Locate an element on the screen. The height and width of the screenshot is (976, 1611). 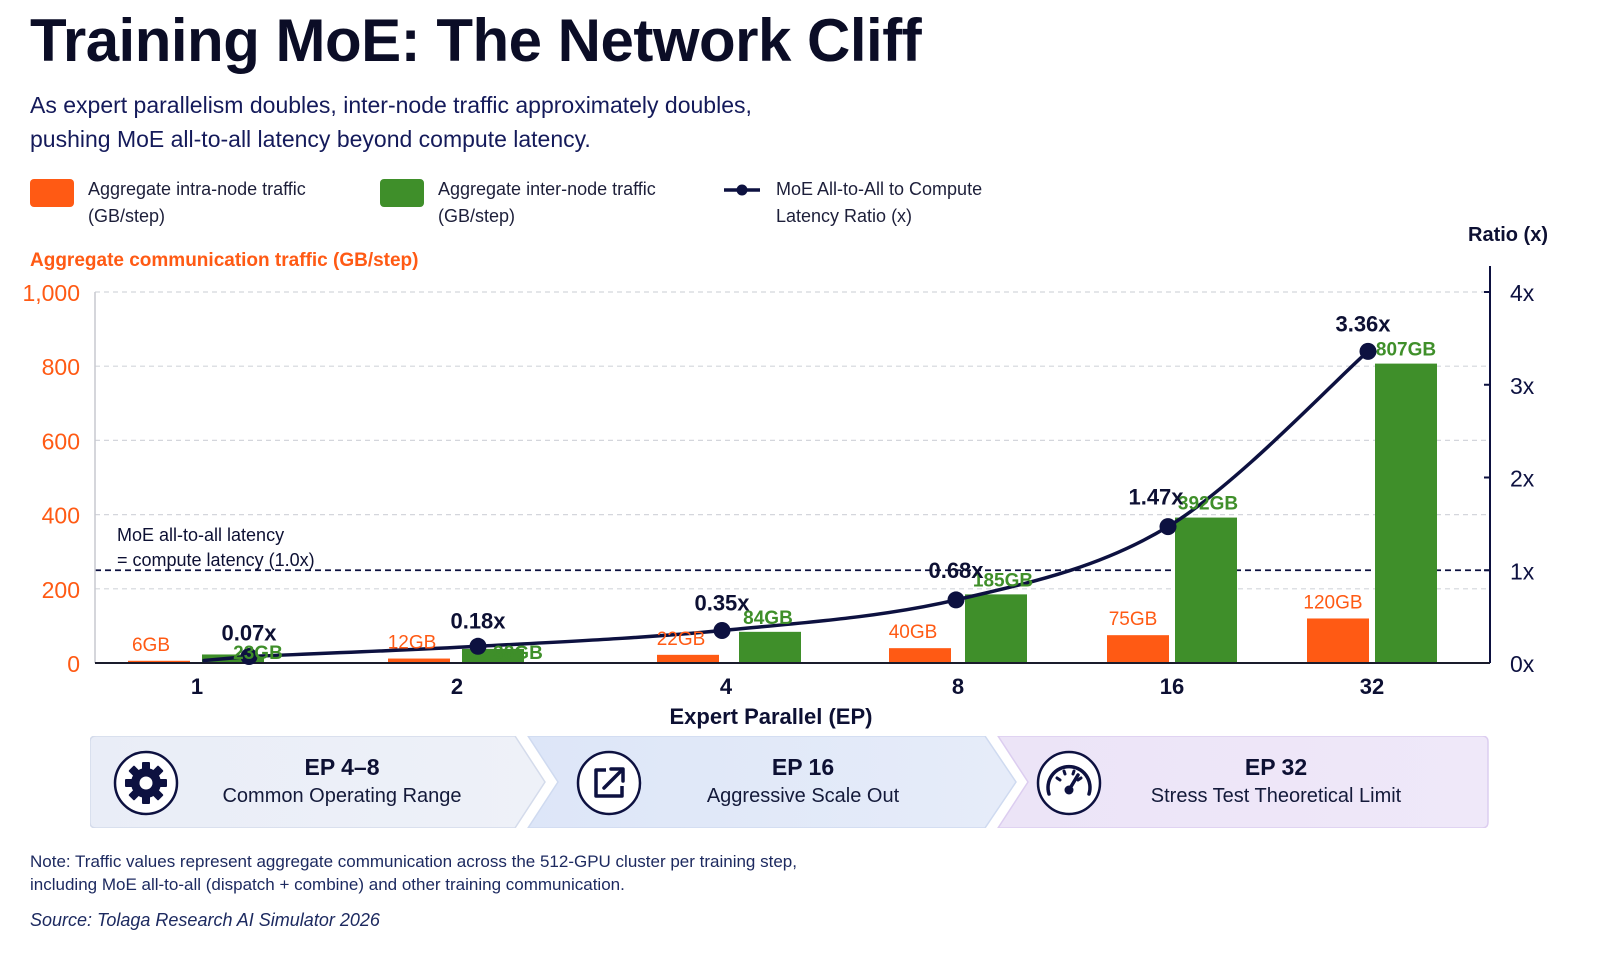
y-tick-label: 800 is located at coordinates (61, 367).